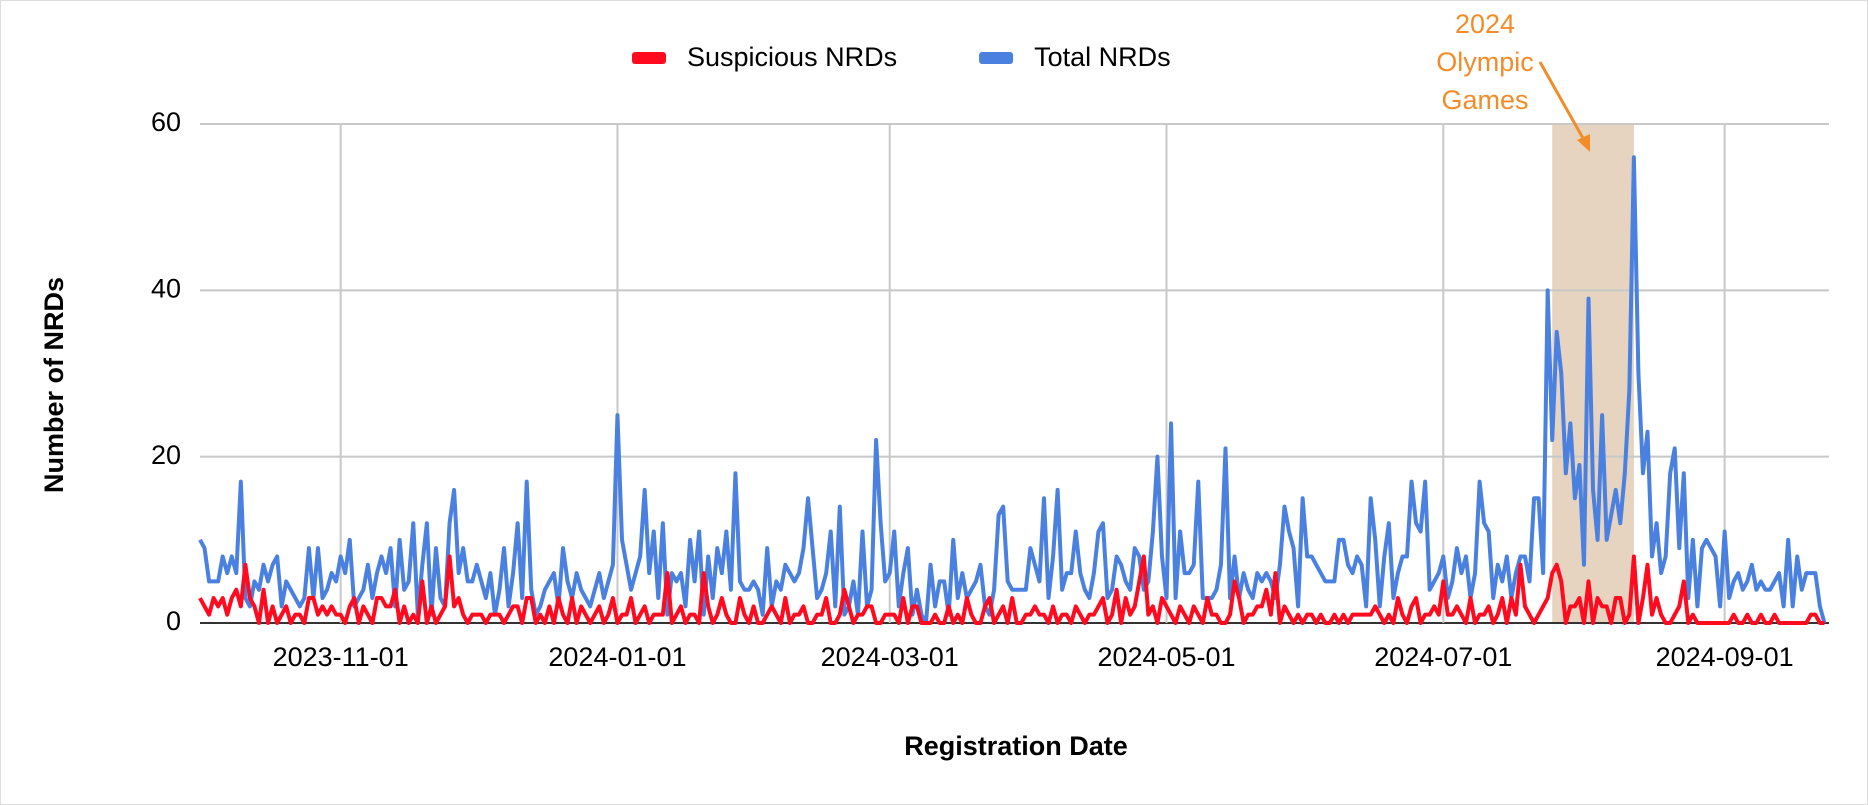 This screenshot has height=805, width=1868. I want to click on legend-item: Suspicious NRDs, so click(764, 57).